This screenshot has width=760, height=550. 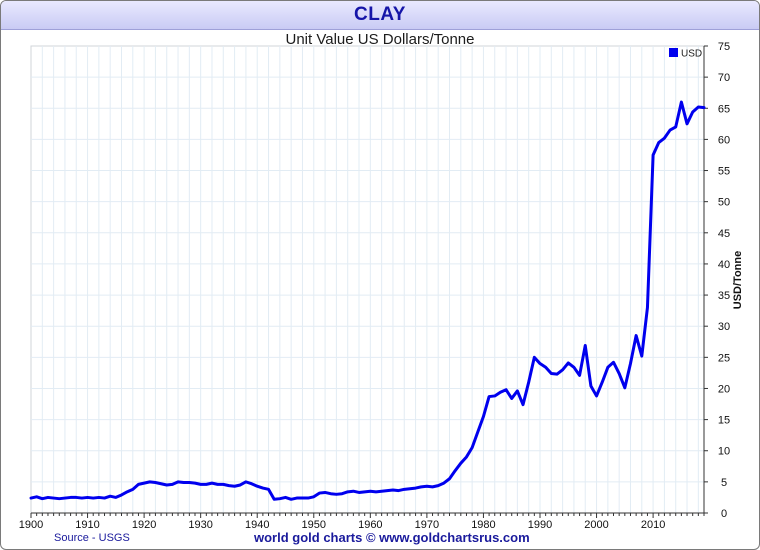 I want to click on x-tick-label: 1920, so click(x=144, y=525).